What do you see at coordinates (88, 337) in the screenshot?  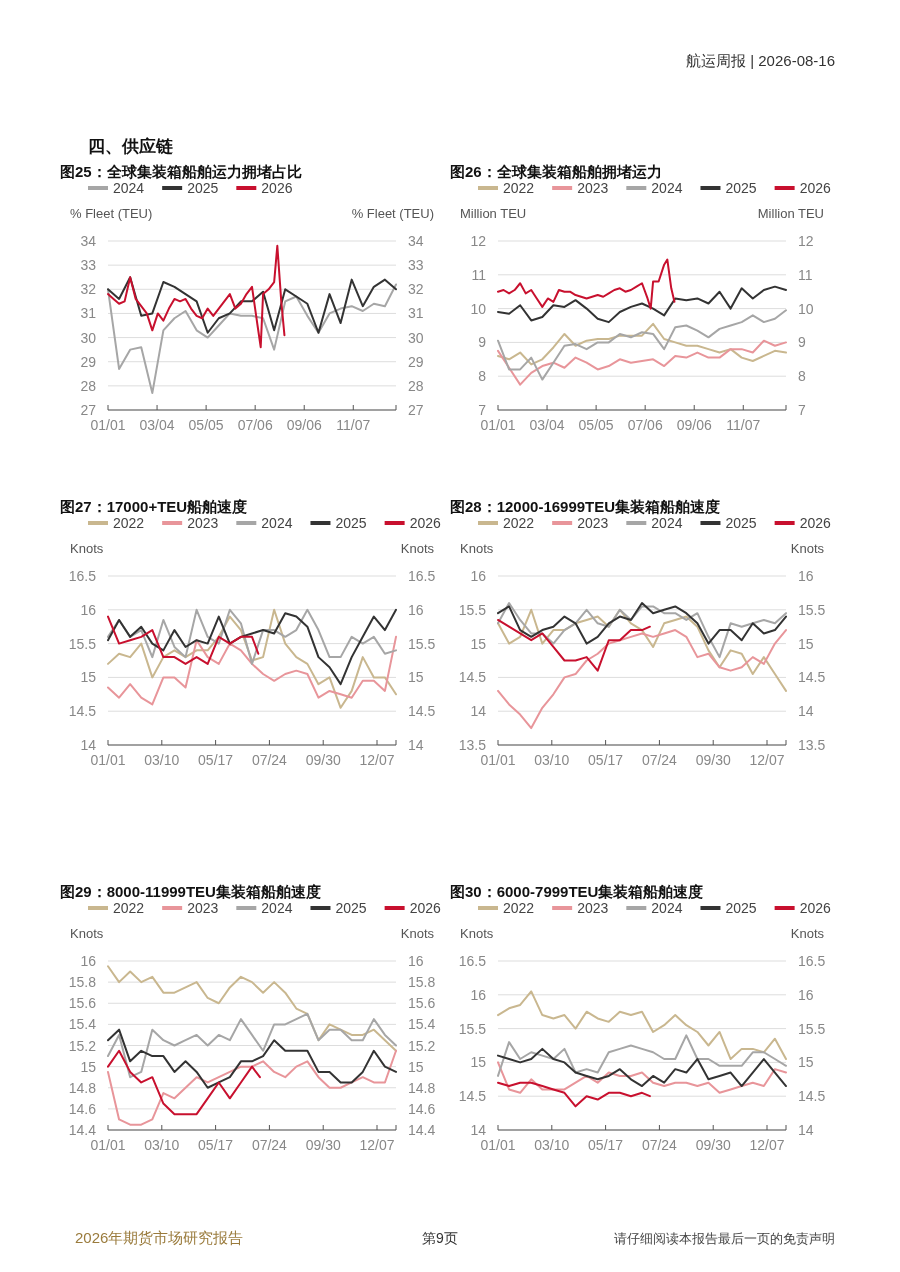 I see `y-tick-label: 30` at bounding box center [88, 337].